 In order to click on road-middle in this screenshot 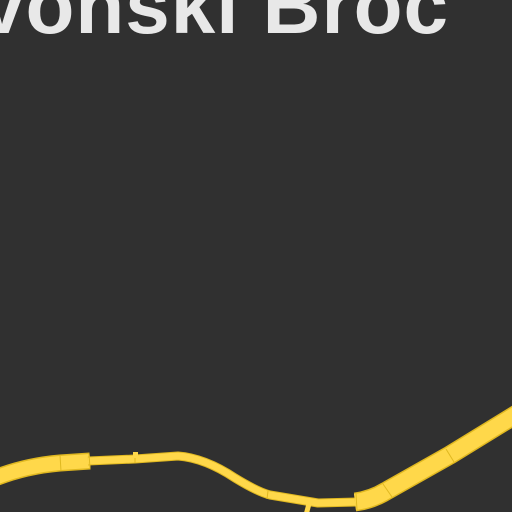, I will do `click(222, 479)`.